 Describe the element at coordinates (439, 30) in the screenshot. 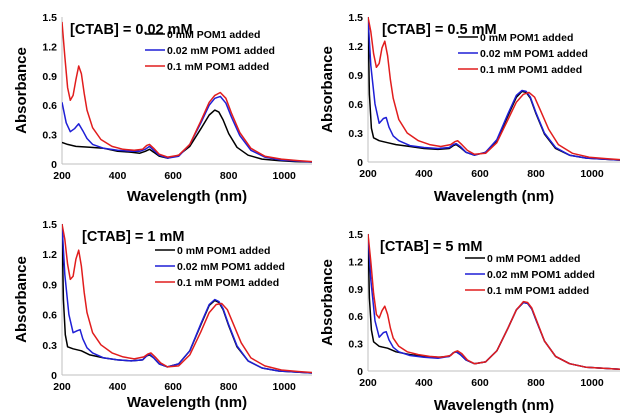

I see `panel-title: [CTAB] = 0.5 mM` at that location.